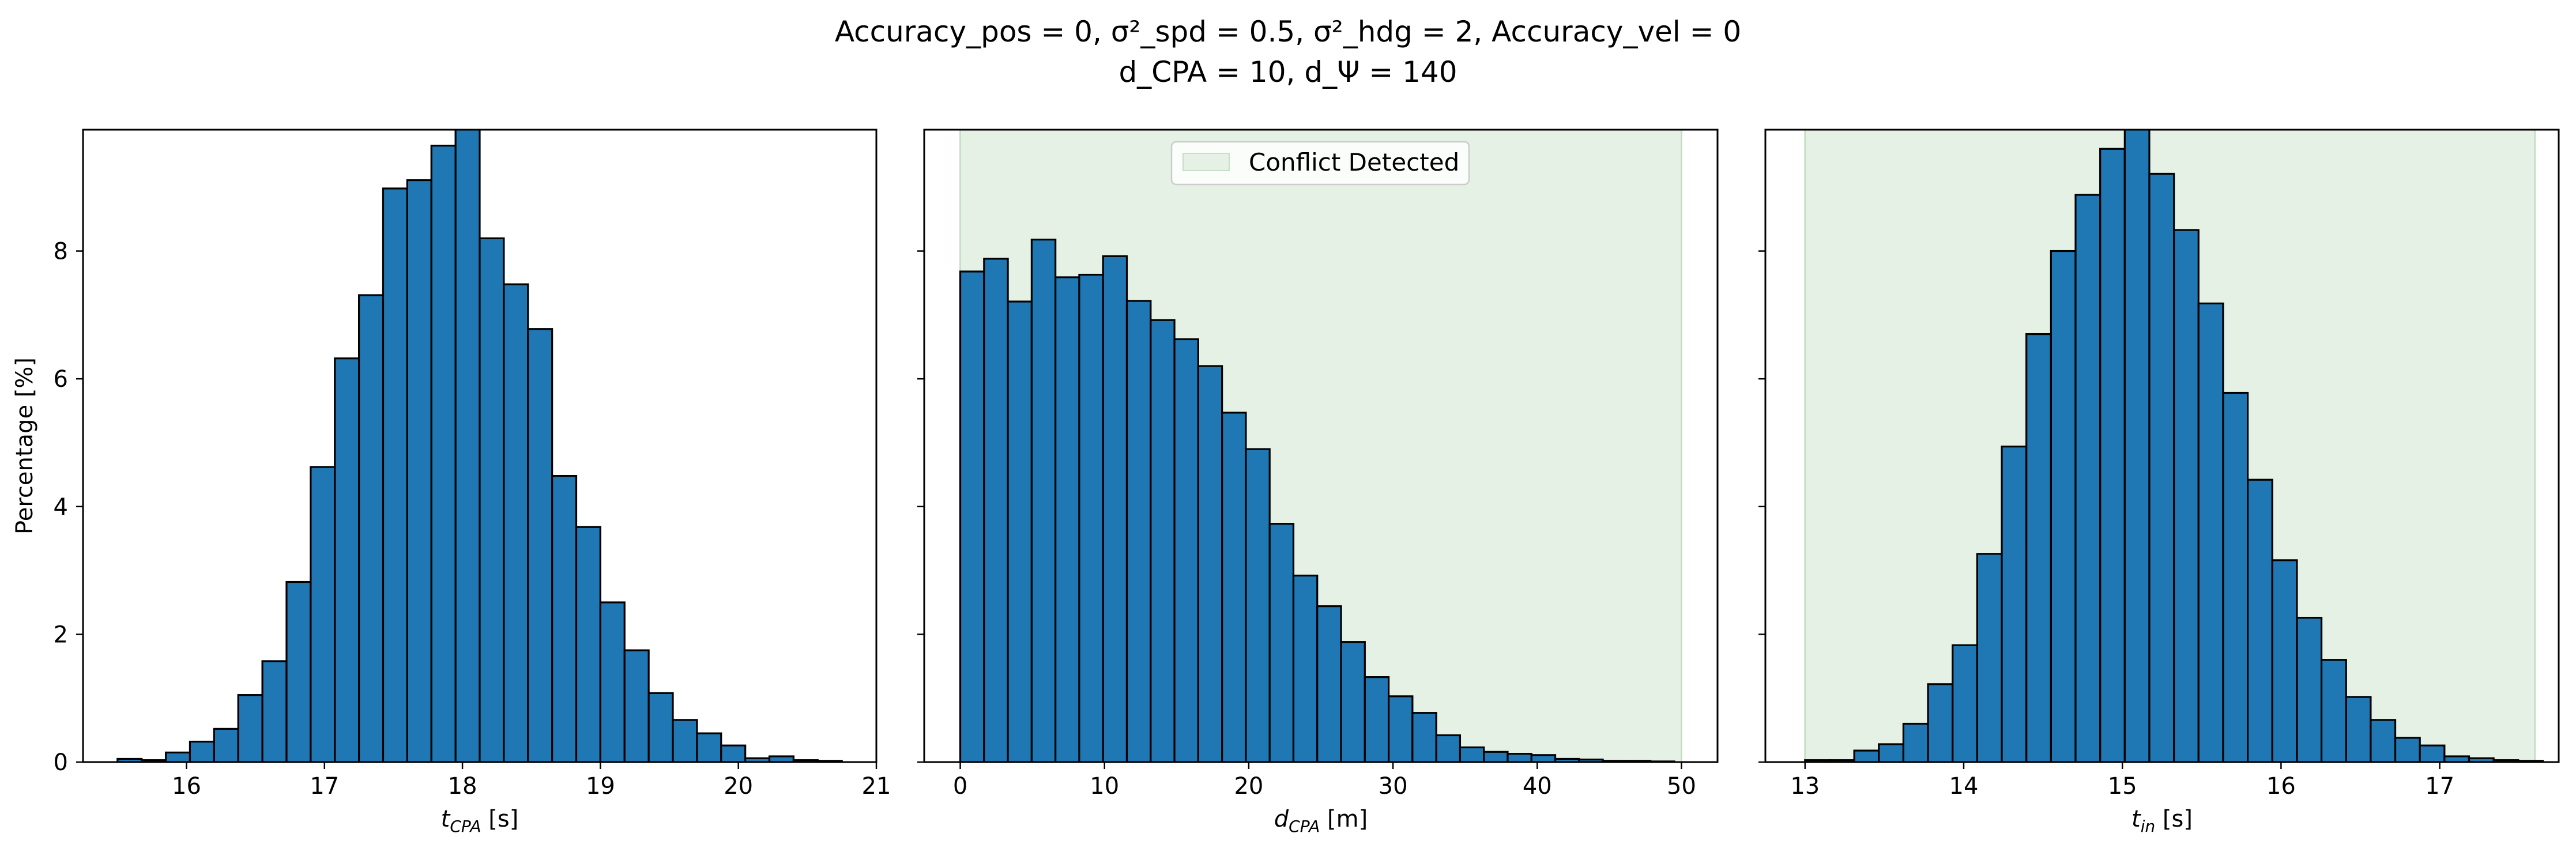 This screenshot has height=852, width=2576. I want to click on y-tick-label: 6, so click(61, 380).